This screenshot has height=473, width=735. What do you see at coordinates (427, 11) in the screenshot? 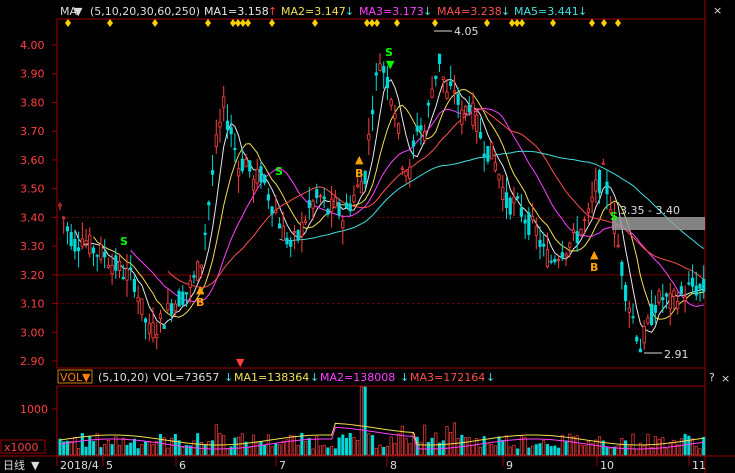
I see `ma3-trend-down-icon: ↓` at bounding box center [427, 11].